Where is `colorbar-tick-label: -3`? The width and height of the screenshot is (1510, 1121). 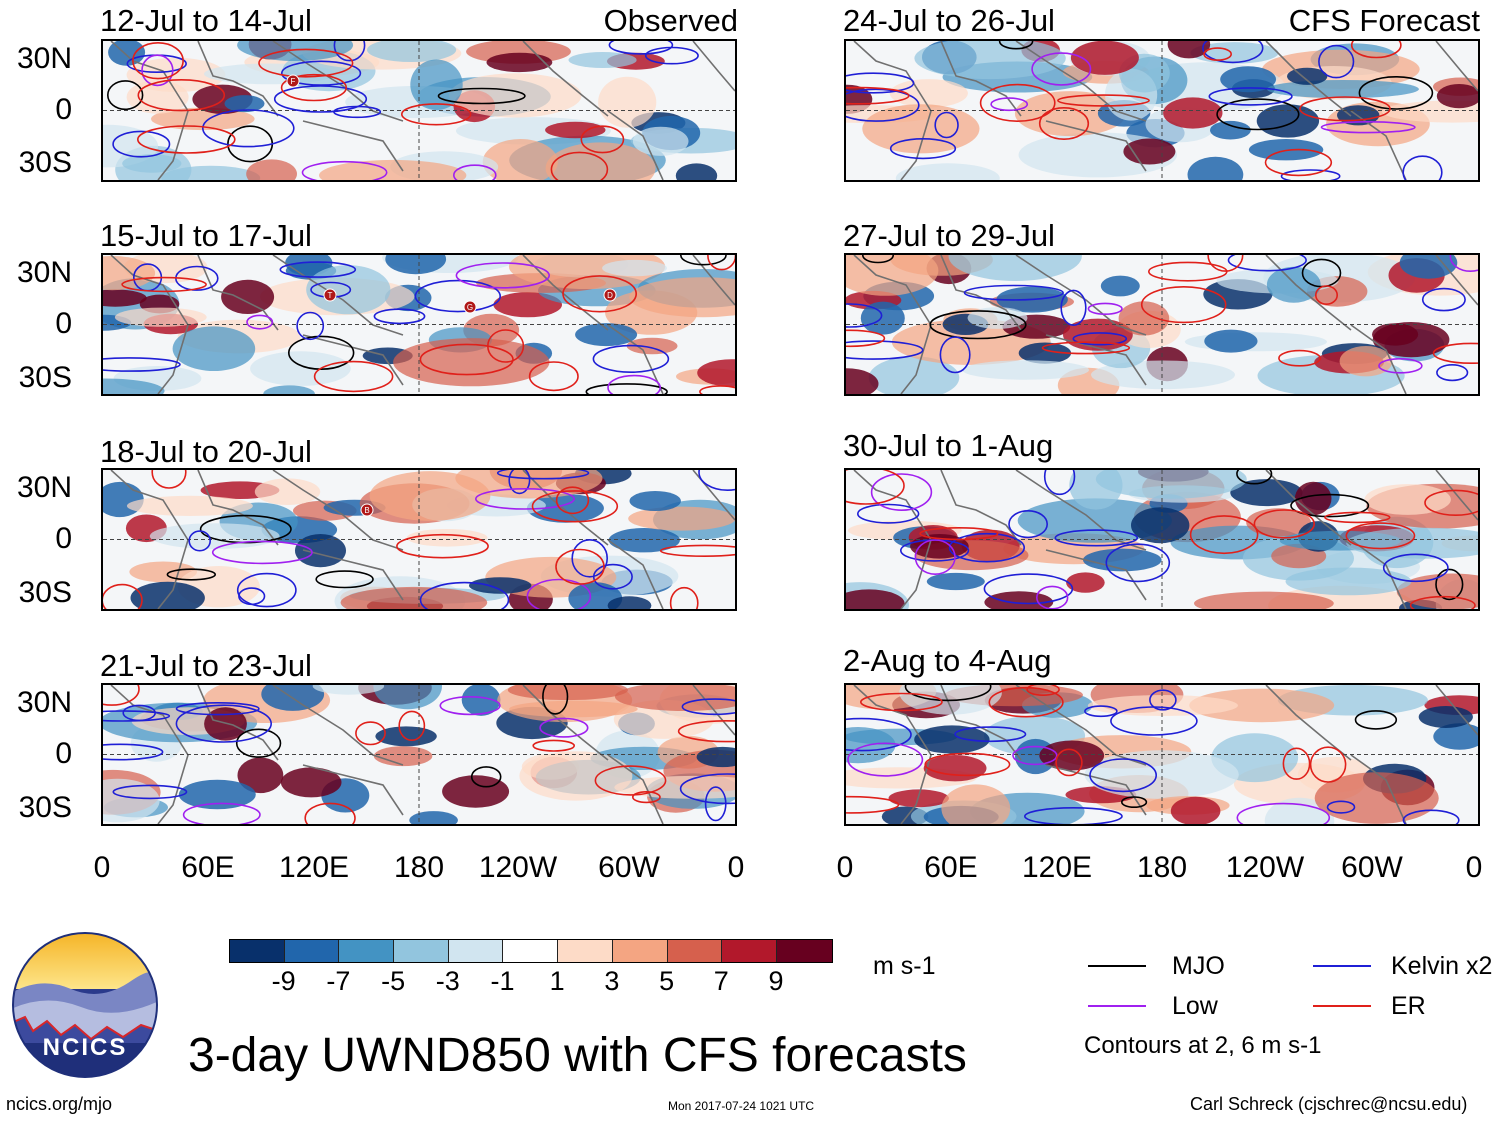 colorbar-tick-label: -3 is located at coordinates (447, 981).